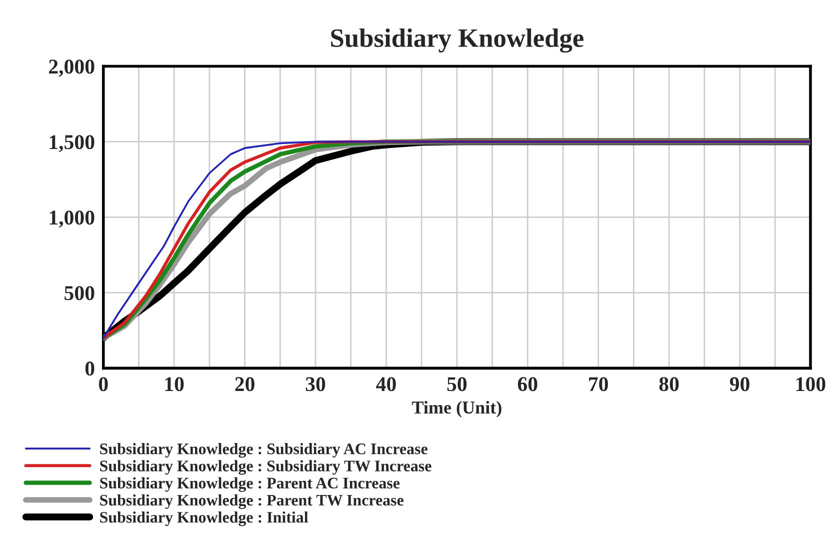  I want to click on y-tick-label: 500, so click(79, 293).